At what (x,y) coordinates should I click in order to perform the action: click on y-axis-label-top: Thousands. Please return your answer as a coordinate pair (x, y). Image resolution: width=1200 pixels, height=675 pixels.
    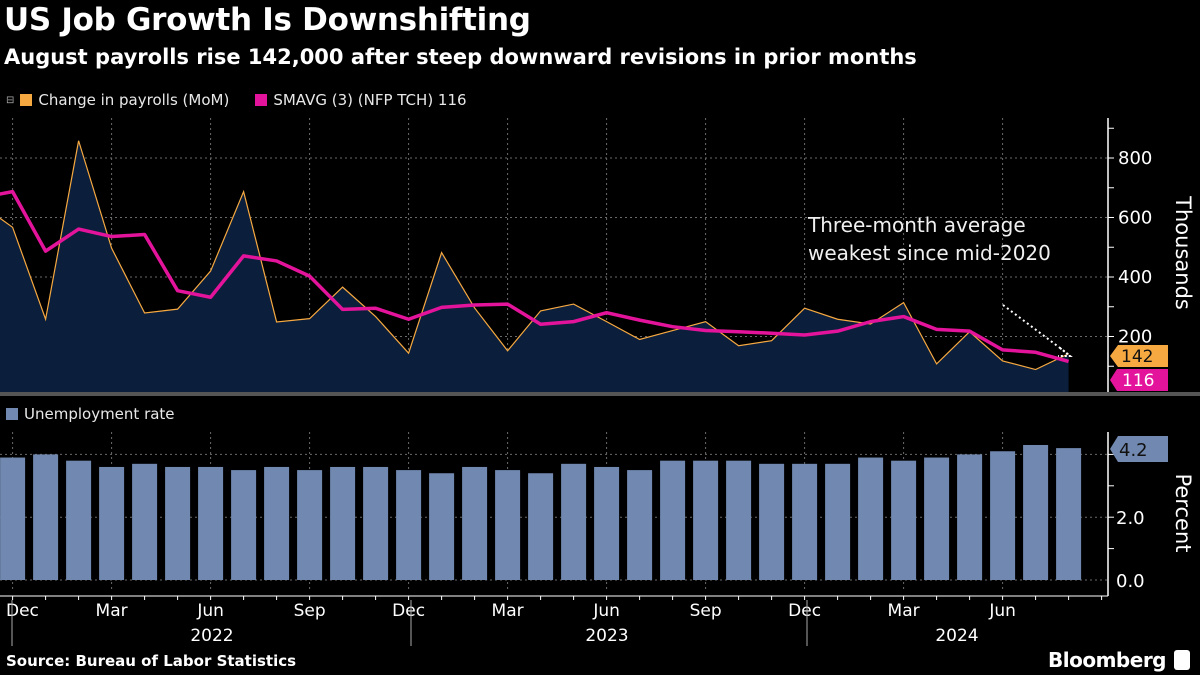
    Looking at the image, I should click on (1183, 252).